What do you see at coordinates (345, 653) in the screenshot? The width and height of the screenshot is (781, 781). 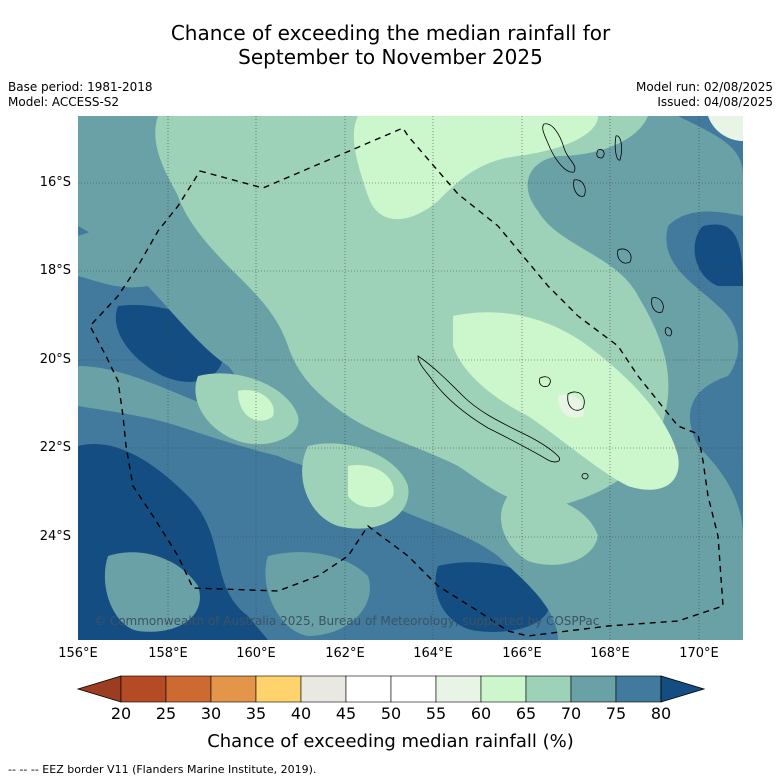 I see `lon-label-162e: 162°E` at bounding box center [345, 653].